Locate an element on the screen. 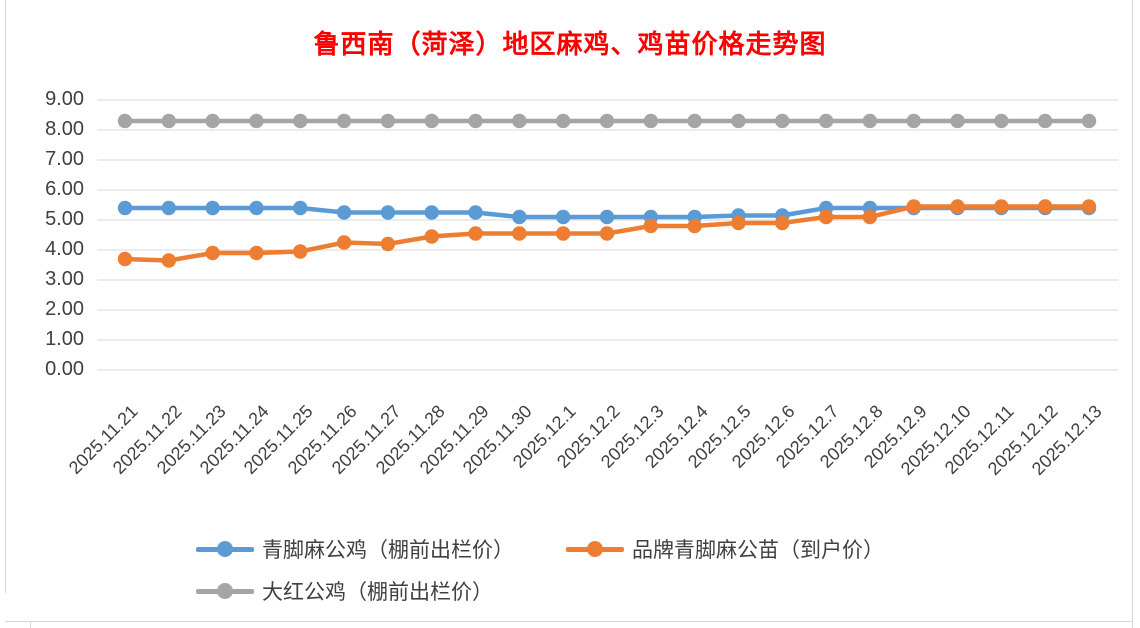  y-tick-label: 2.00 is located at coordinates (64, 309).